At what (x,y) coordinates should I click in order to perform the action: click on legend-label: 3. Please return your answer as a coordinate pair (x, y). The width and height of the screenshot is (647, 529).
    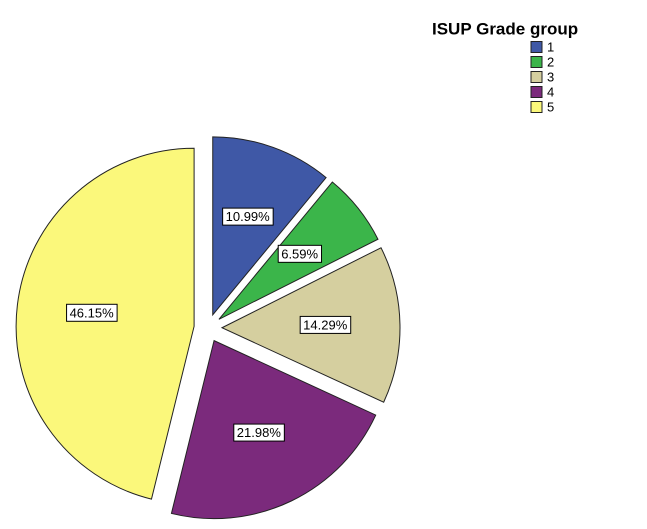
    Looking at the image, I should click on (550, 76).